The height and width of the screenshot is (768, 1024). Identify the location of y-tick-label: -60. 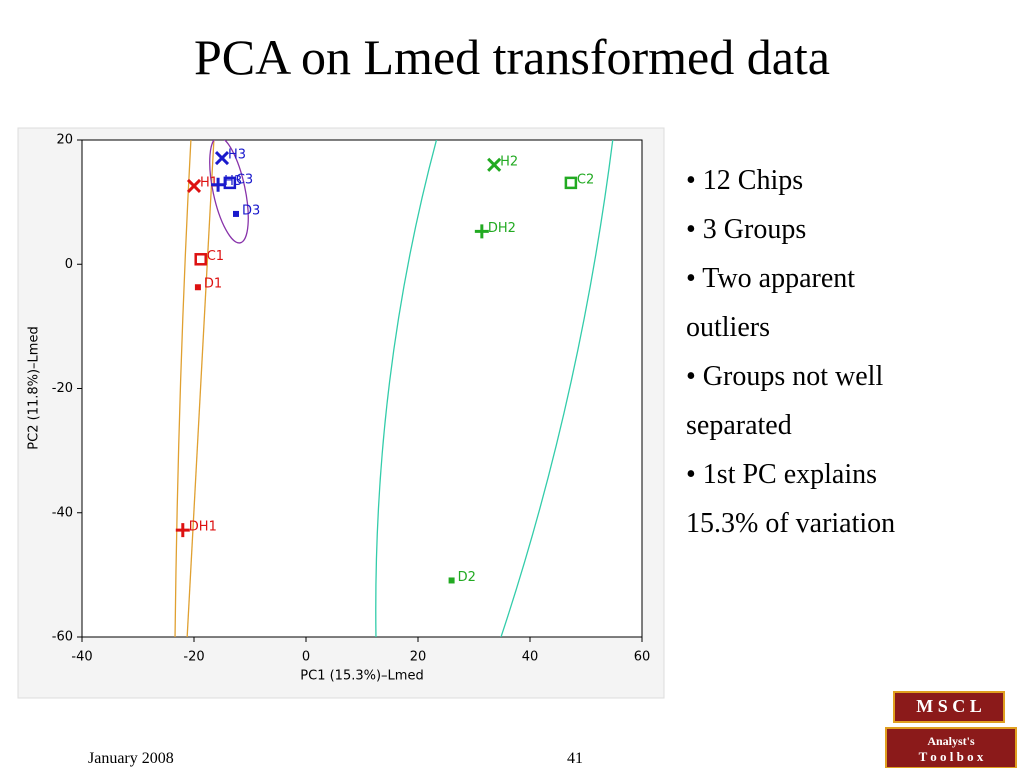
(62, 637).